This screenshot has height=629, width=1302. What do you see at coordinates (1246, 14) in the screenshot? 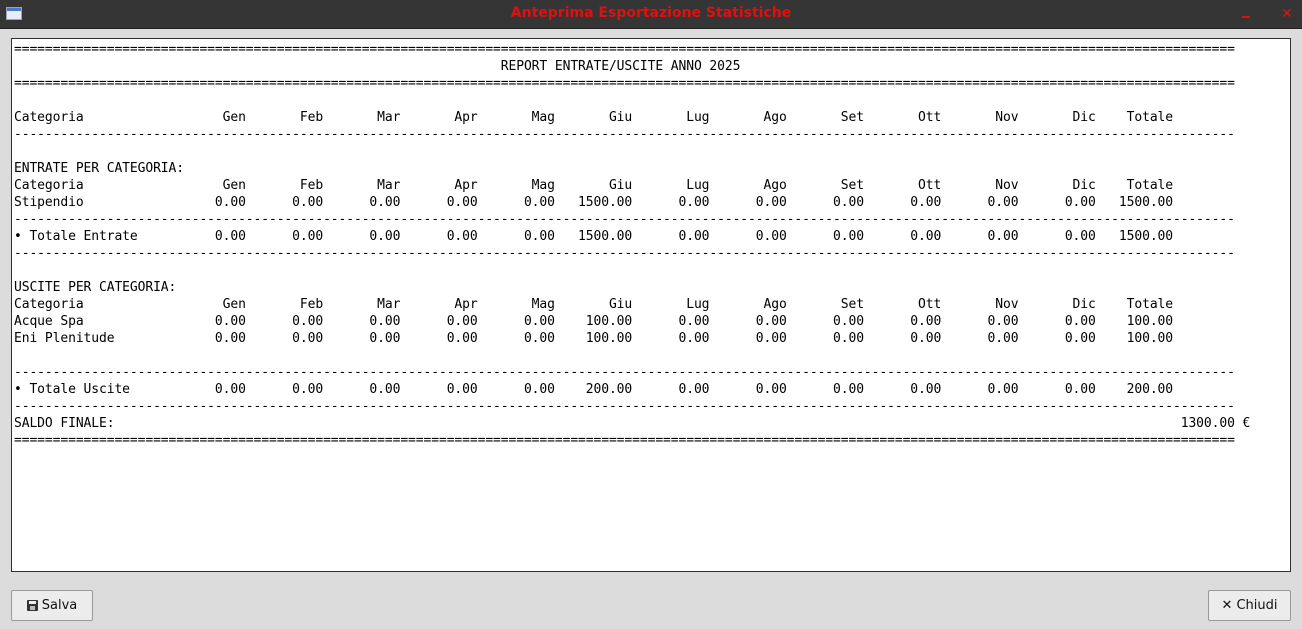
I see `minimize-button` at bounding box center [1246, 14].